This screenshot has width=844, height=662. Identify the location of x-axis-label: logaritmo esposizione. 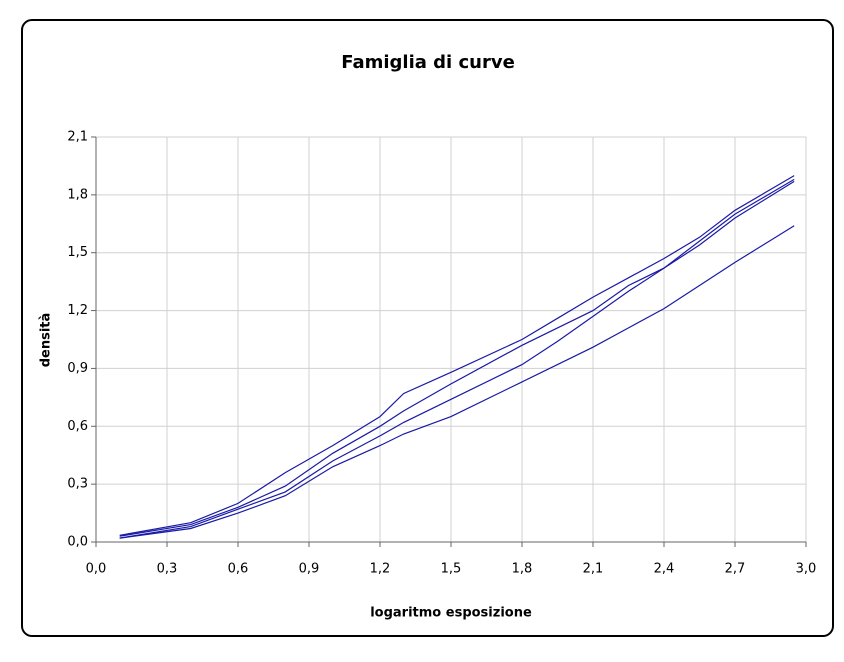
(451, 613).